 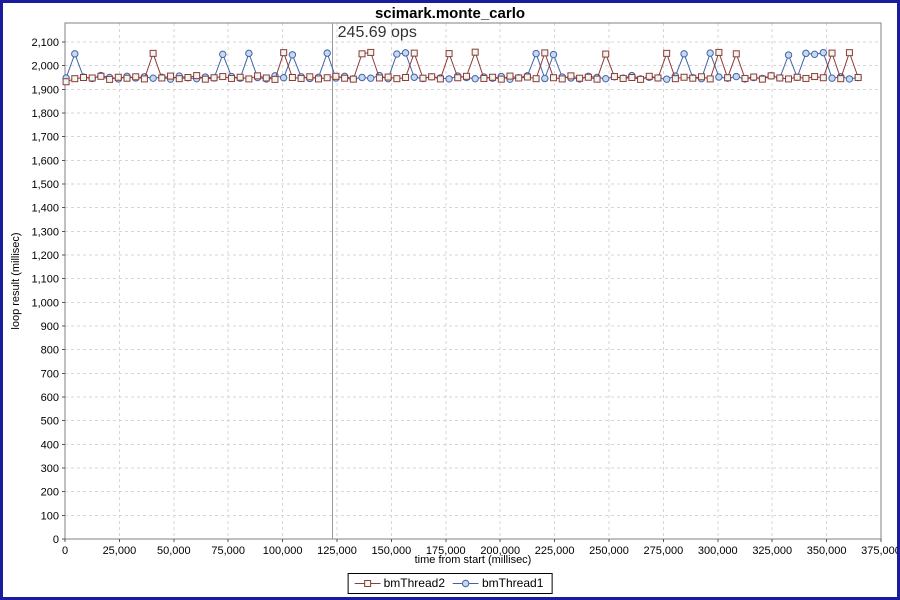 What do you see at coordinates (45, 209) in the screenshot?
I see `y-tick-label: 1,400` at bounding box center [45, 209].